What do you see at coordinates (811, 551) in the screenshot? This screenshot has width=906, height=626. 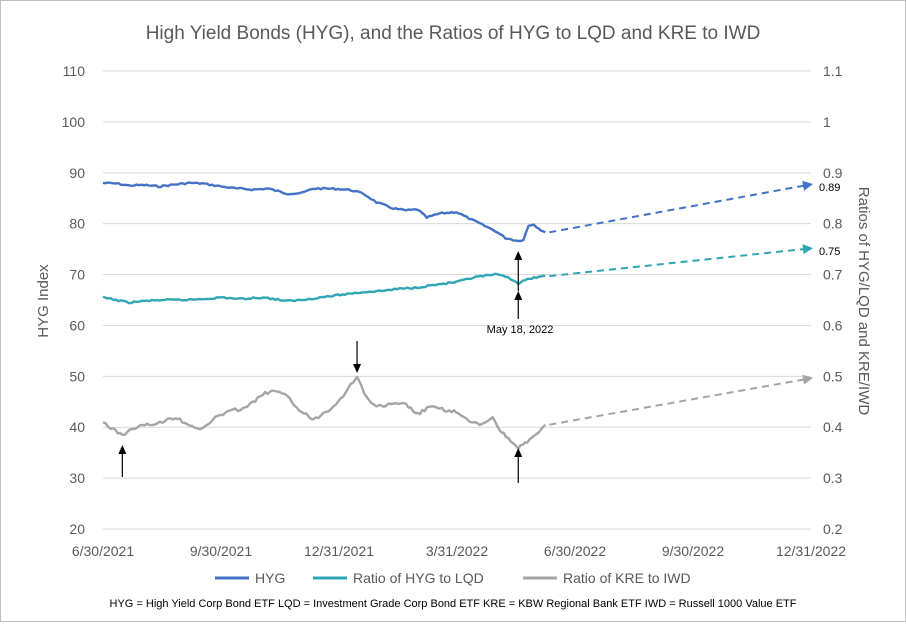 I see `x-tick-label: 12/31/2022` at bounding box center [811, 551].